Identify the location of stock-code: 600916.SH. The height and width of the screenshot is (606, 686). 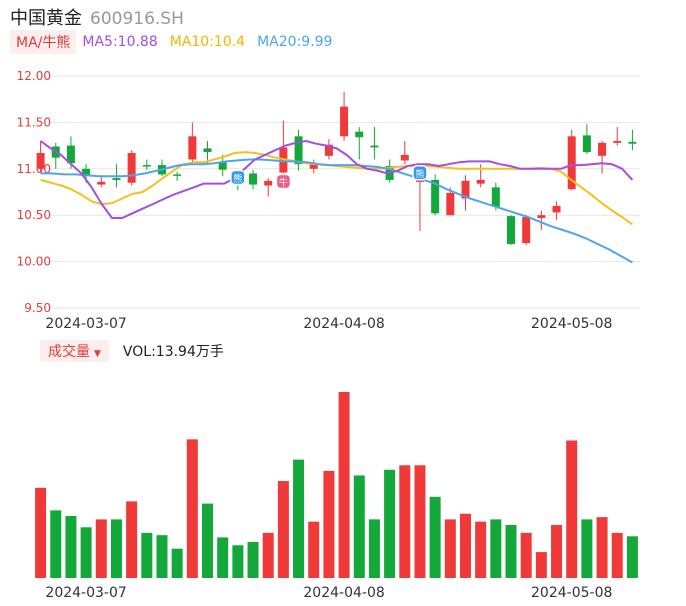
(137, 19).